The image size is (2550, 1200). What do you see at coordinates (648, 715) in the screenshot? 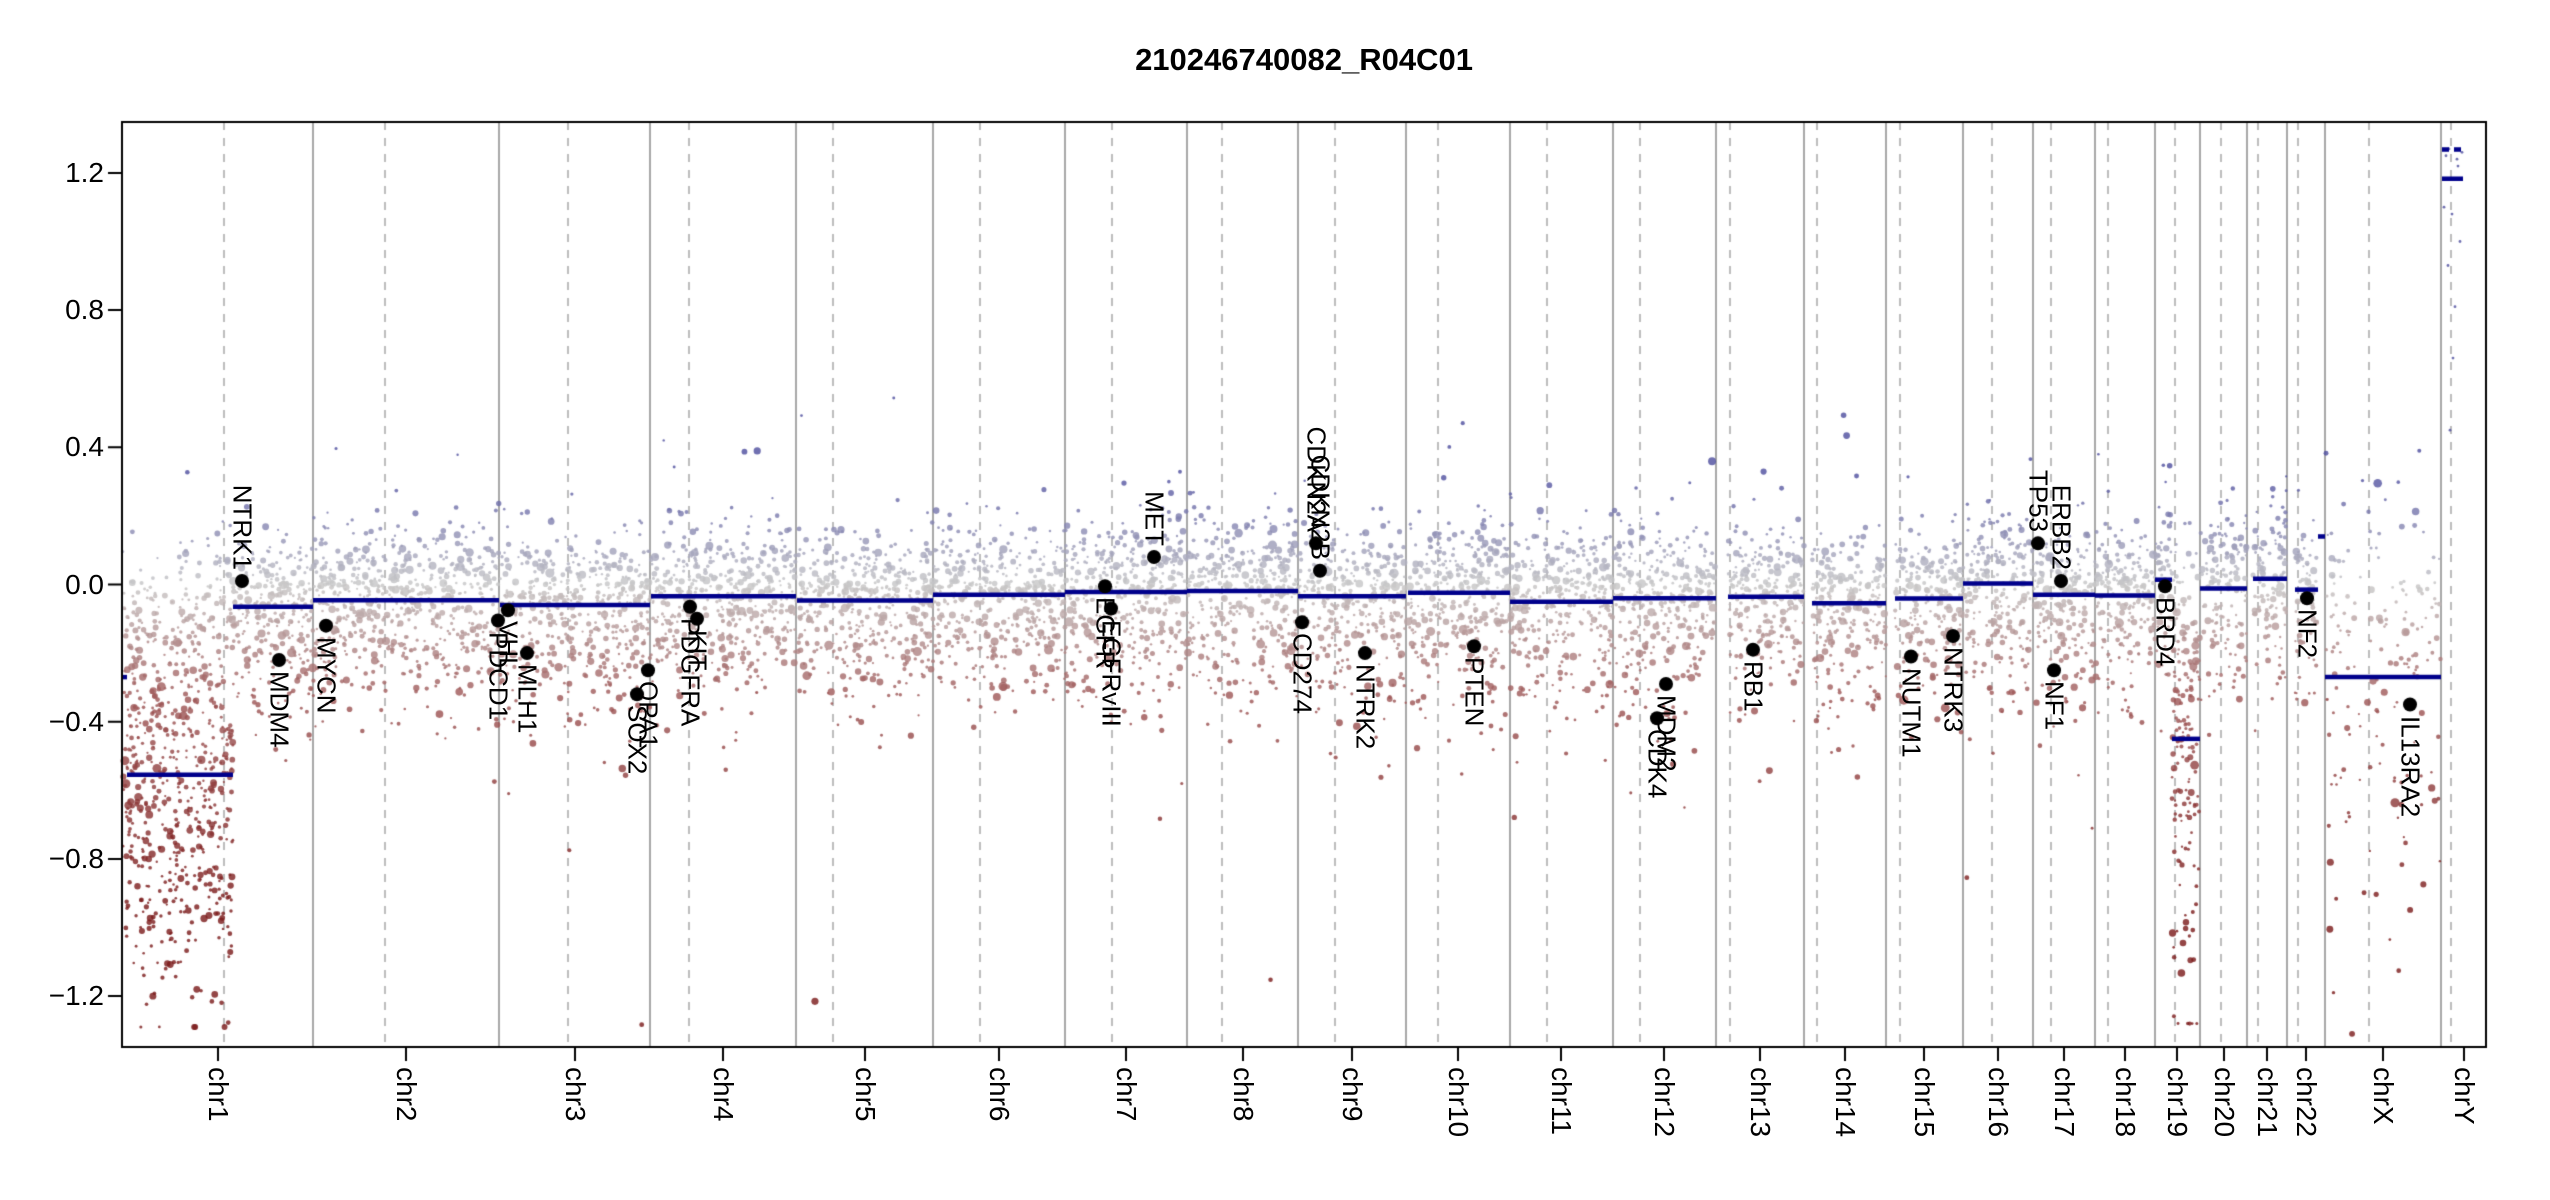
I see `gene-label-OPA1: OPA1` at bounding box center [648, 715].